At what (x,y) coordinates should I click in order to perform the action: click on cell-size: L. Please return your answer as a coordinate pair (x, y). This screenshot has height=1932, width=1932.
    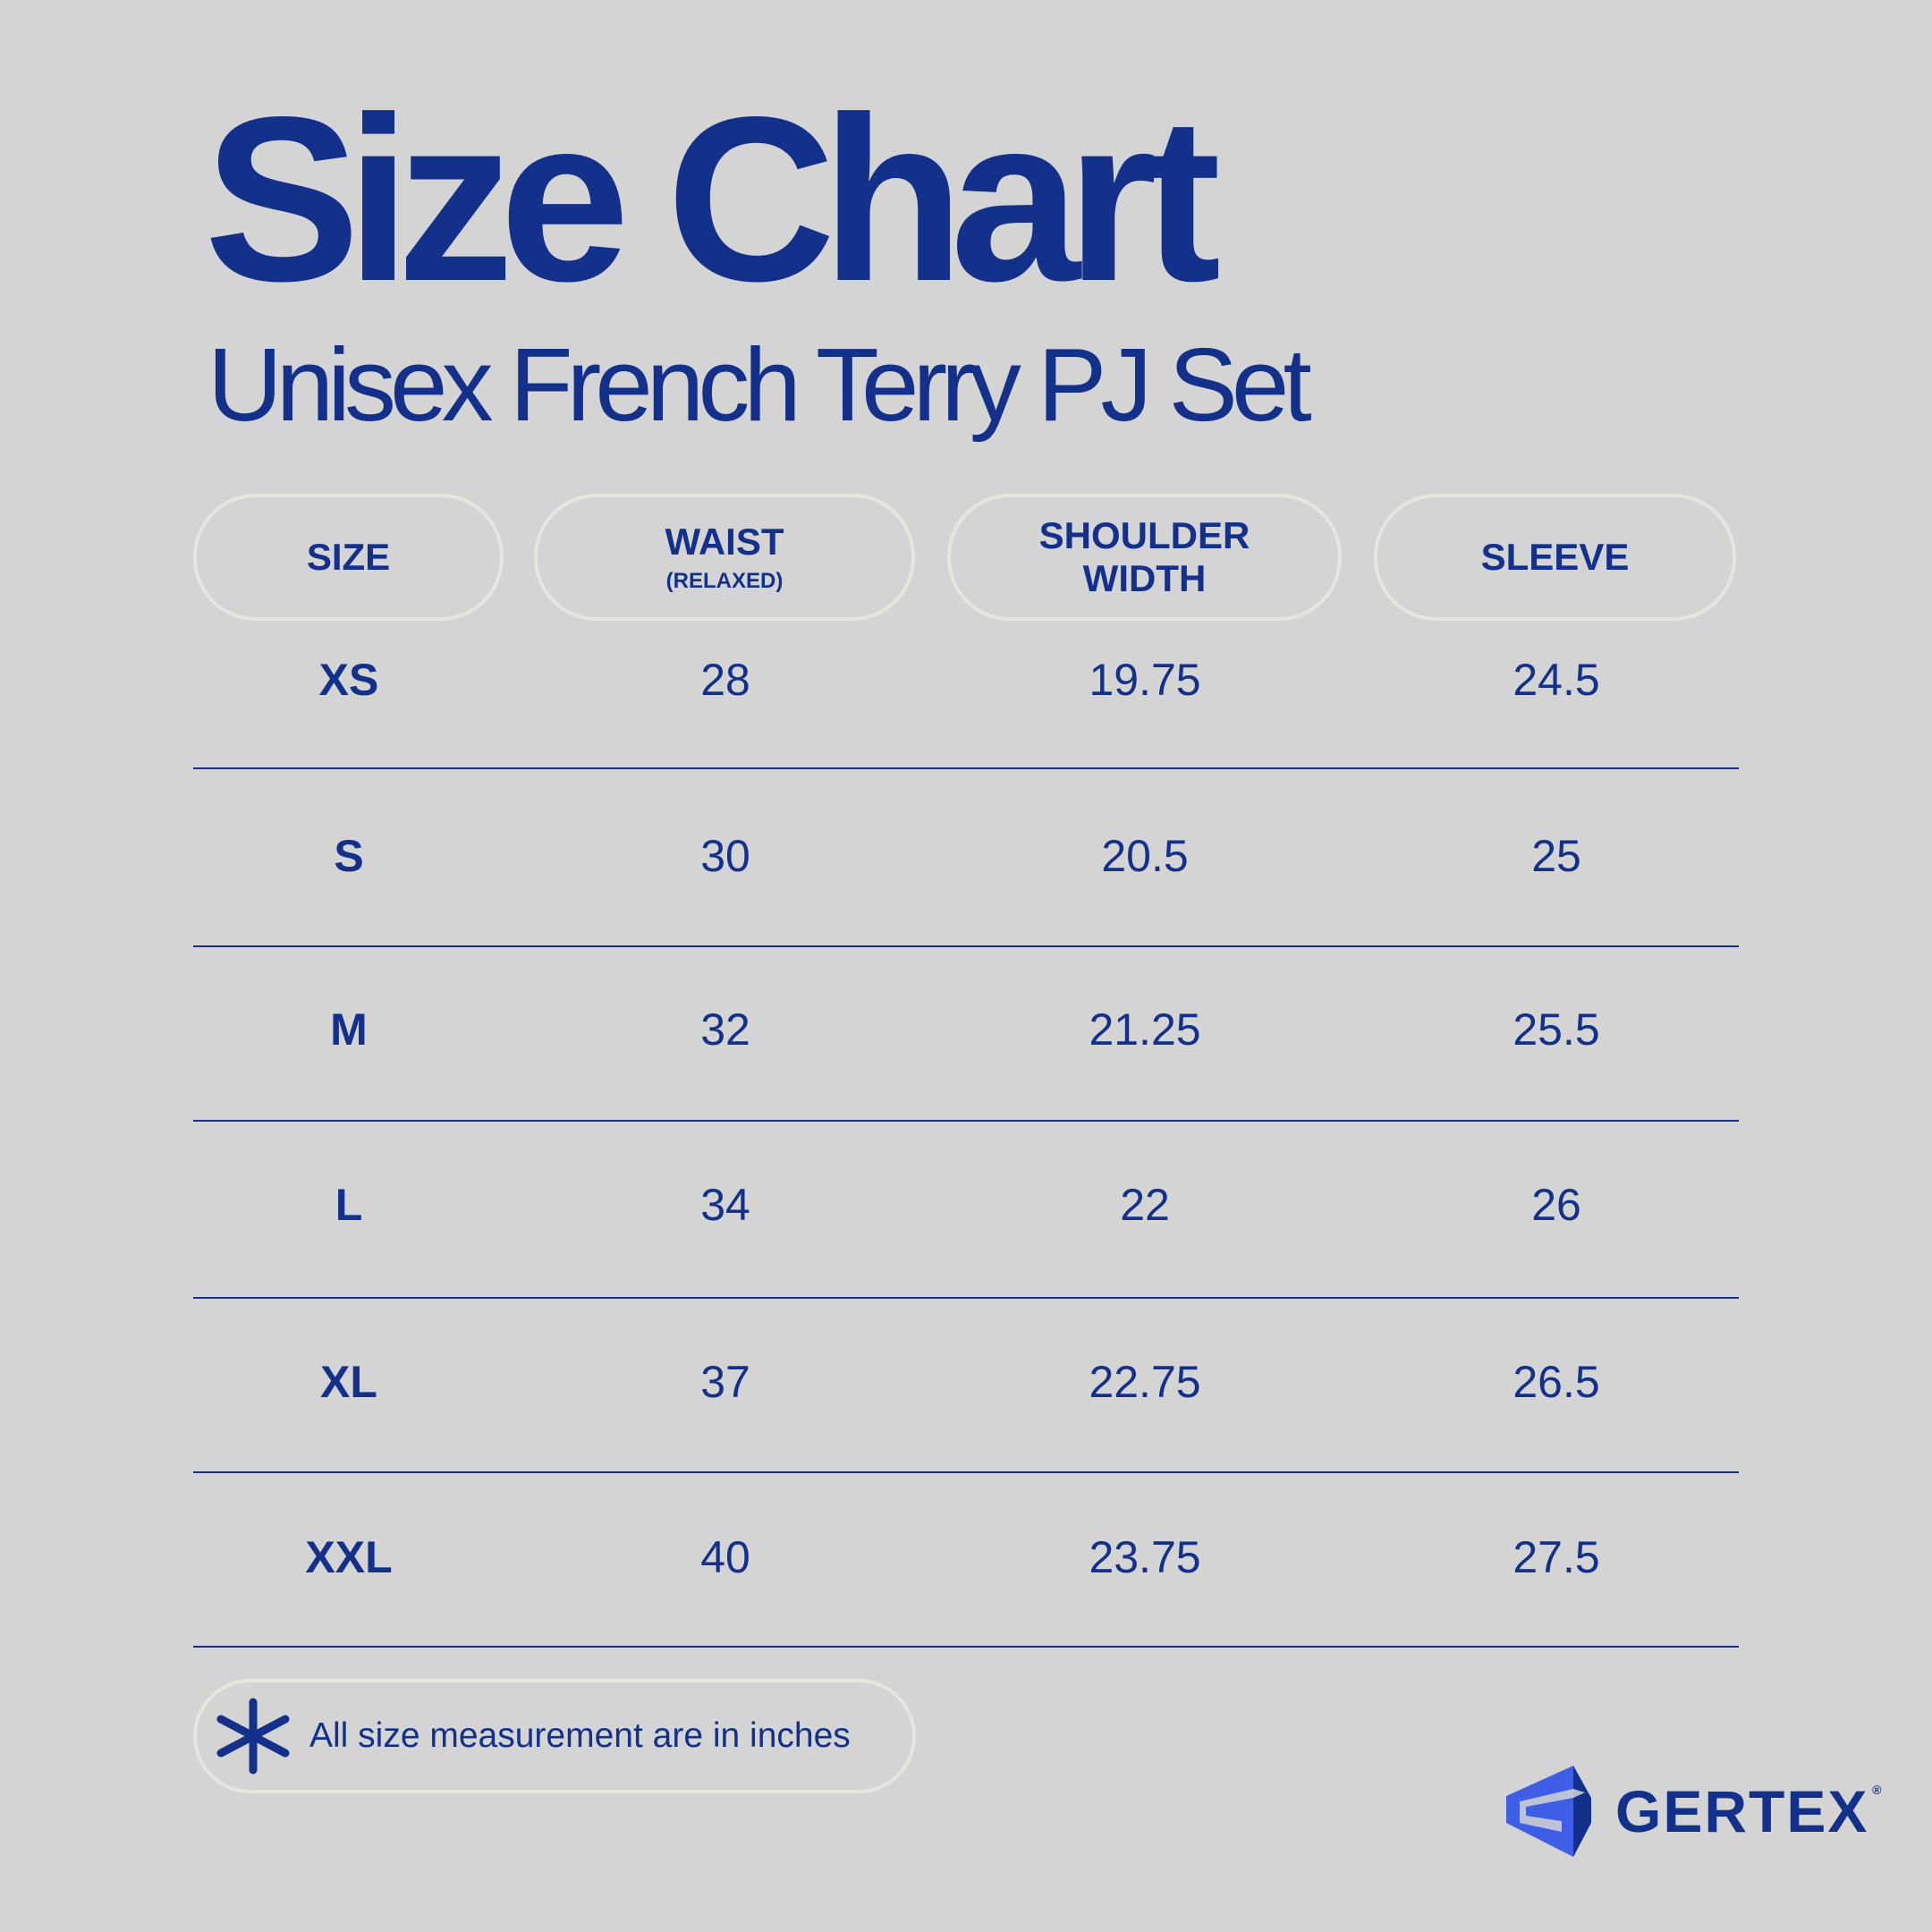
    Looking at the image, I should click on (349, 1205).